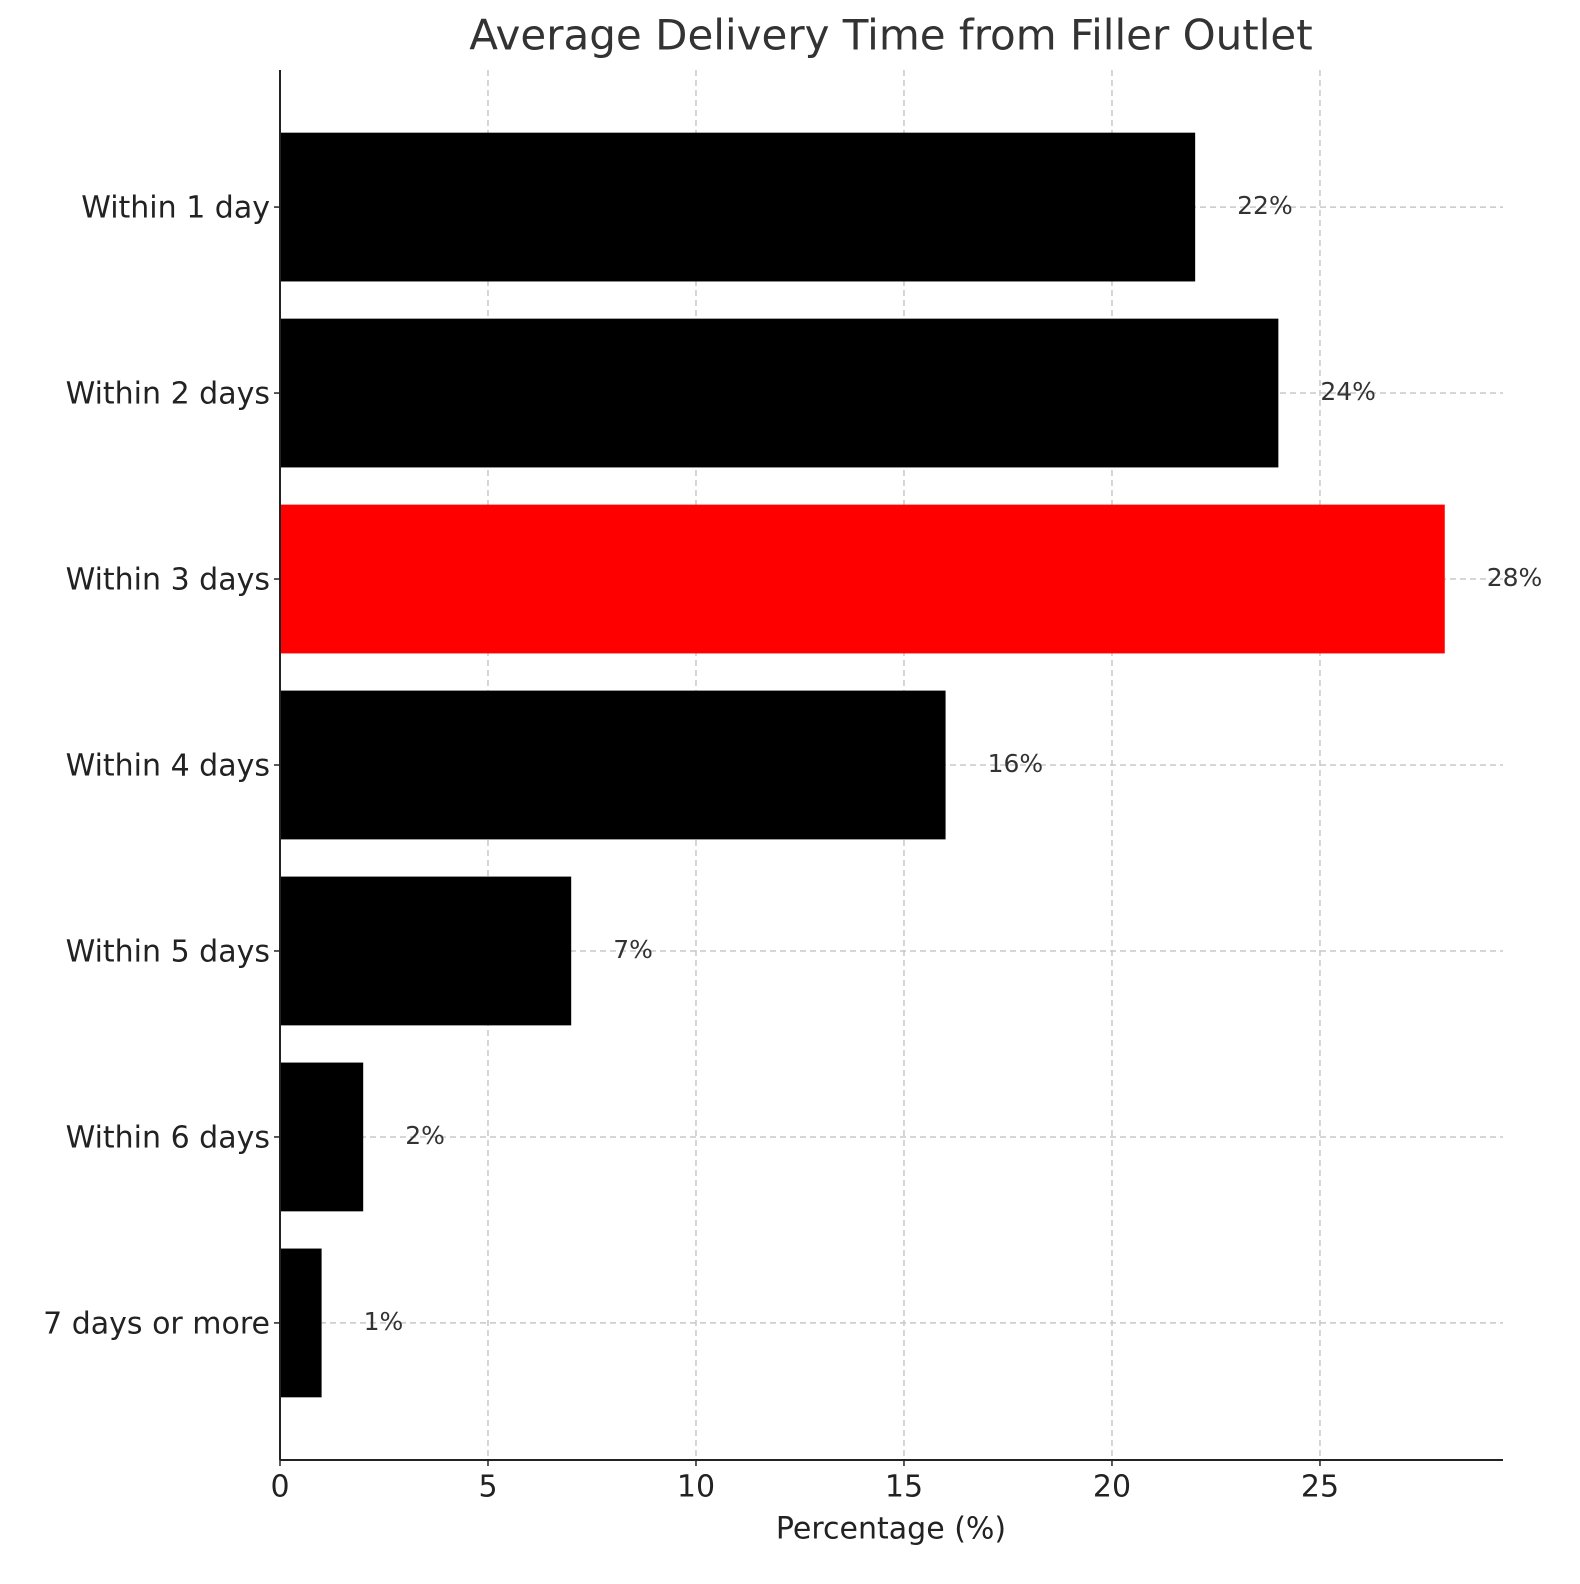 The width and height of the screenshot is (1580, 1584). I want to click on value-label: 22%, so click(1265, 205).